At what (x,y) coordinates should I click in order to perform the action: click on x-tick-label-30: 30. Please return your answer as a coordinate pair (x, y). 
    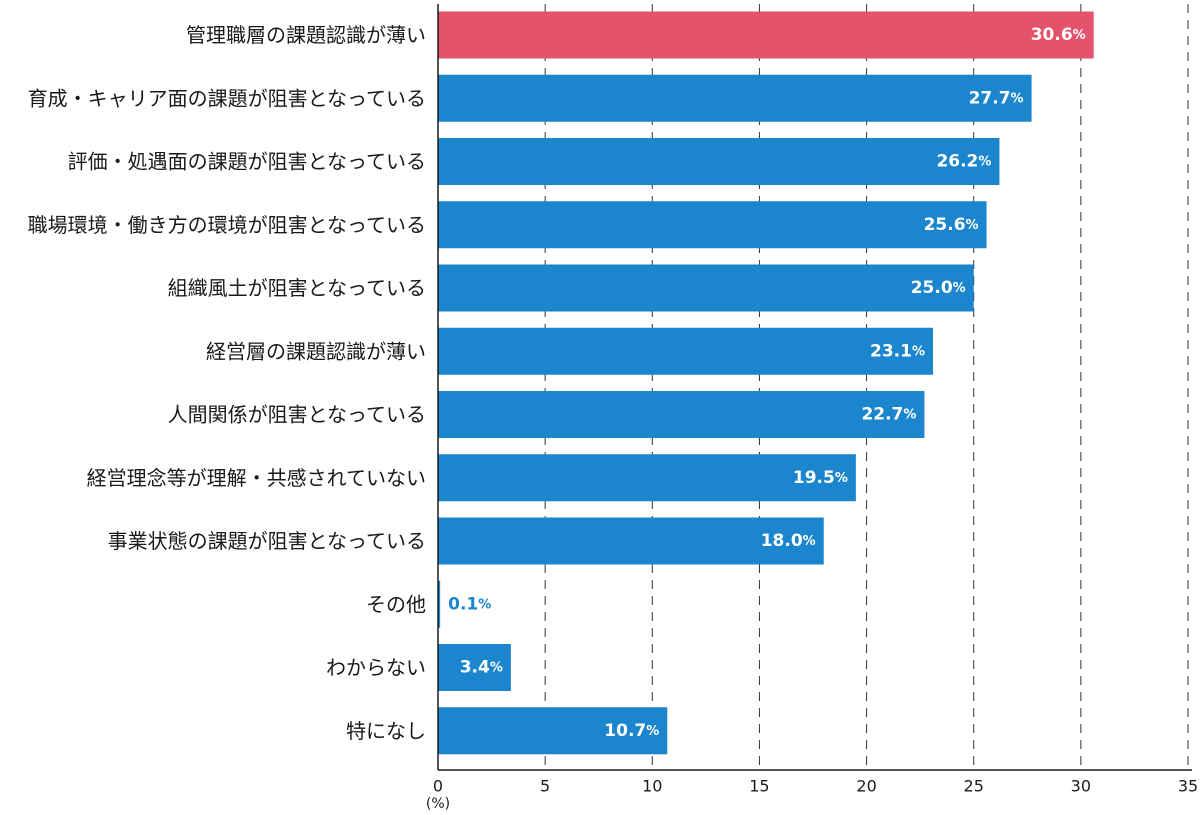
    Looking at the image, I should click on (1081, 786).